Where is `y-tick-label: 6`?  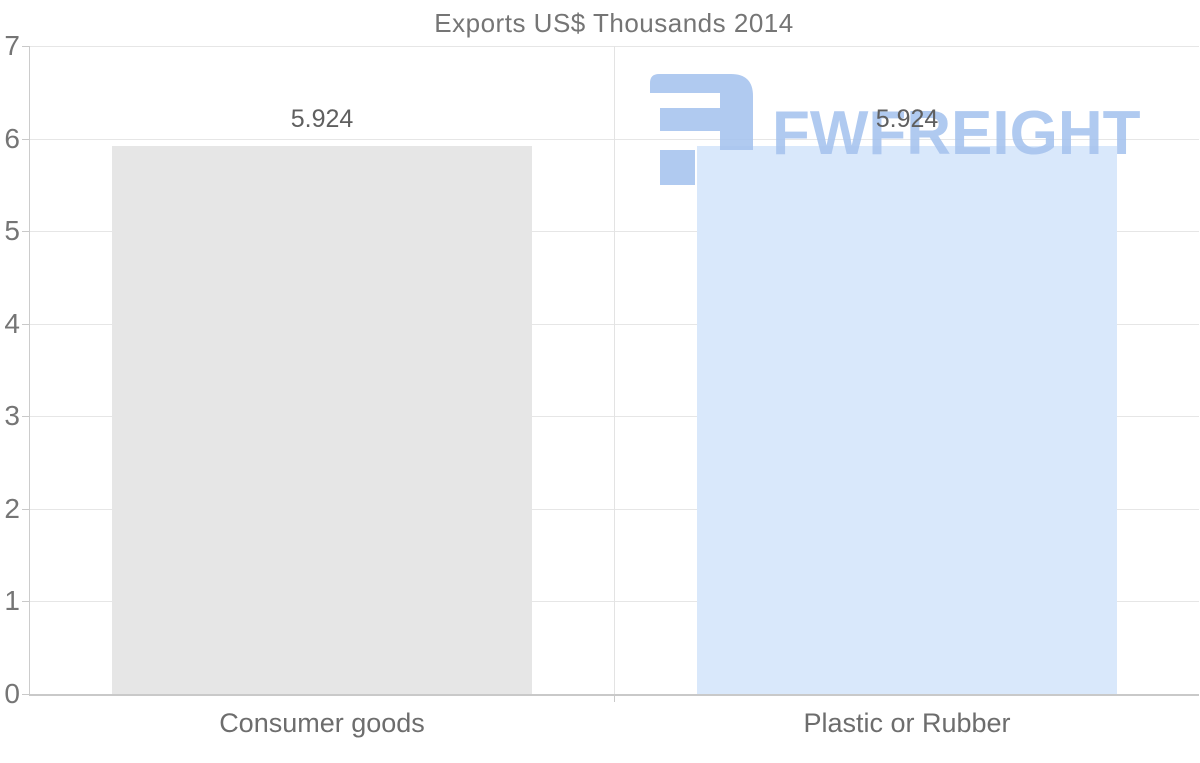 y-tick-label: 6 is located at coordinates (12, 138).